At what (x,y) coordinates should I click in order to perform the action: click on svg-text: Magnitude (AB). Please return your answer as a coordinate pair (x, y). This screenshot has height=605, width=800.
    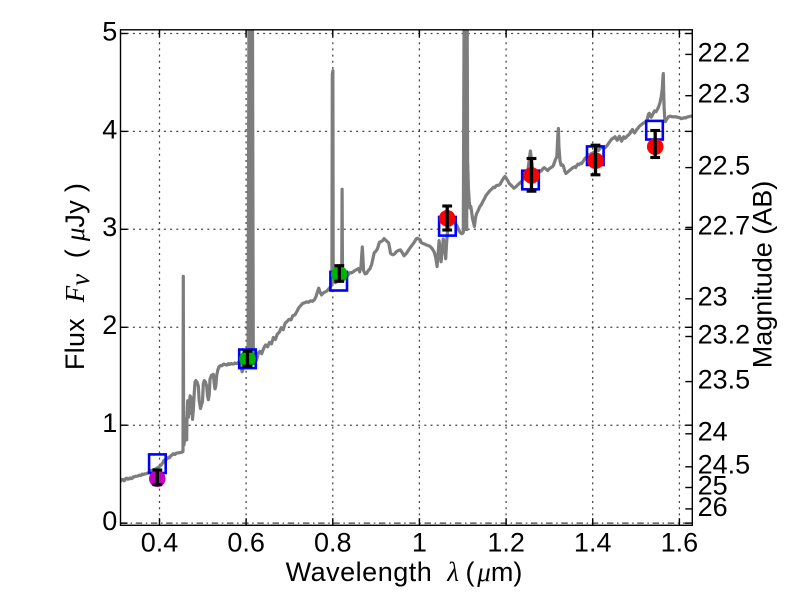
    Looking at the image, I should click on (763, 275).